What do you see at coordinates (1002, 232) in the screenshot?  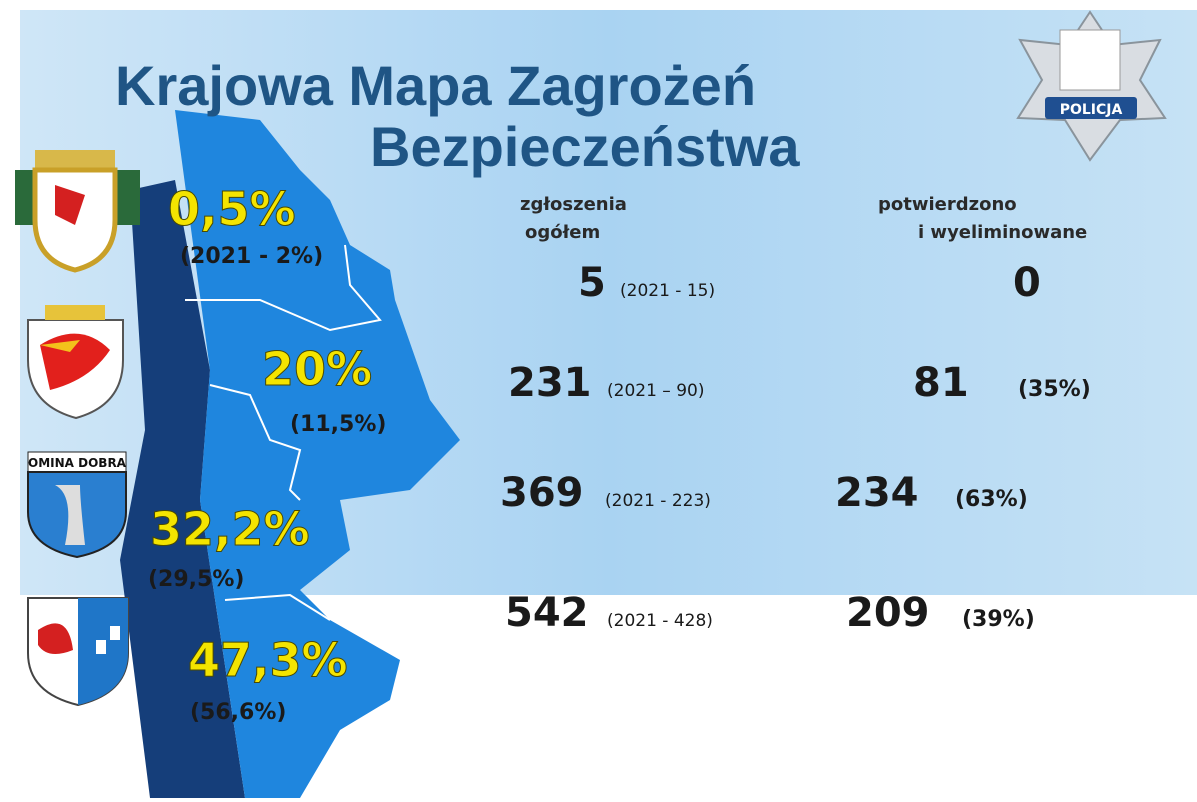 I see `column-header: i wyeliminowane` at bounding box center [1002, 232].